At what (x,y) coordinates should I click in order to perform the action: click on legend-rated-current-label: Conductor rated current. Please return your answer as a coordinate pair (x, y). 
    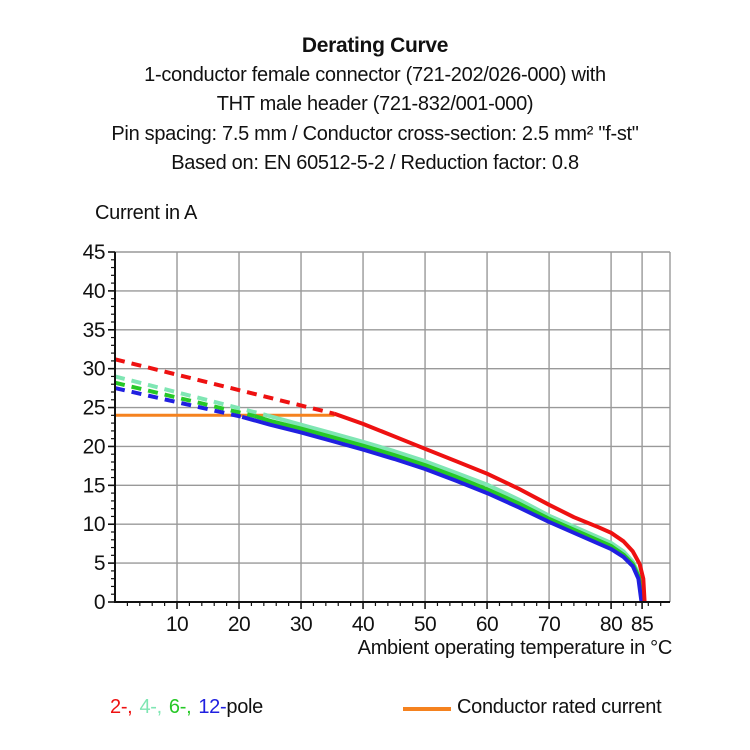
    Looking at the image, I should click on (559, 707).